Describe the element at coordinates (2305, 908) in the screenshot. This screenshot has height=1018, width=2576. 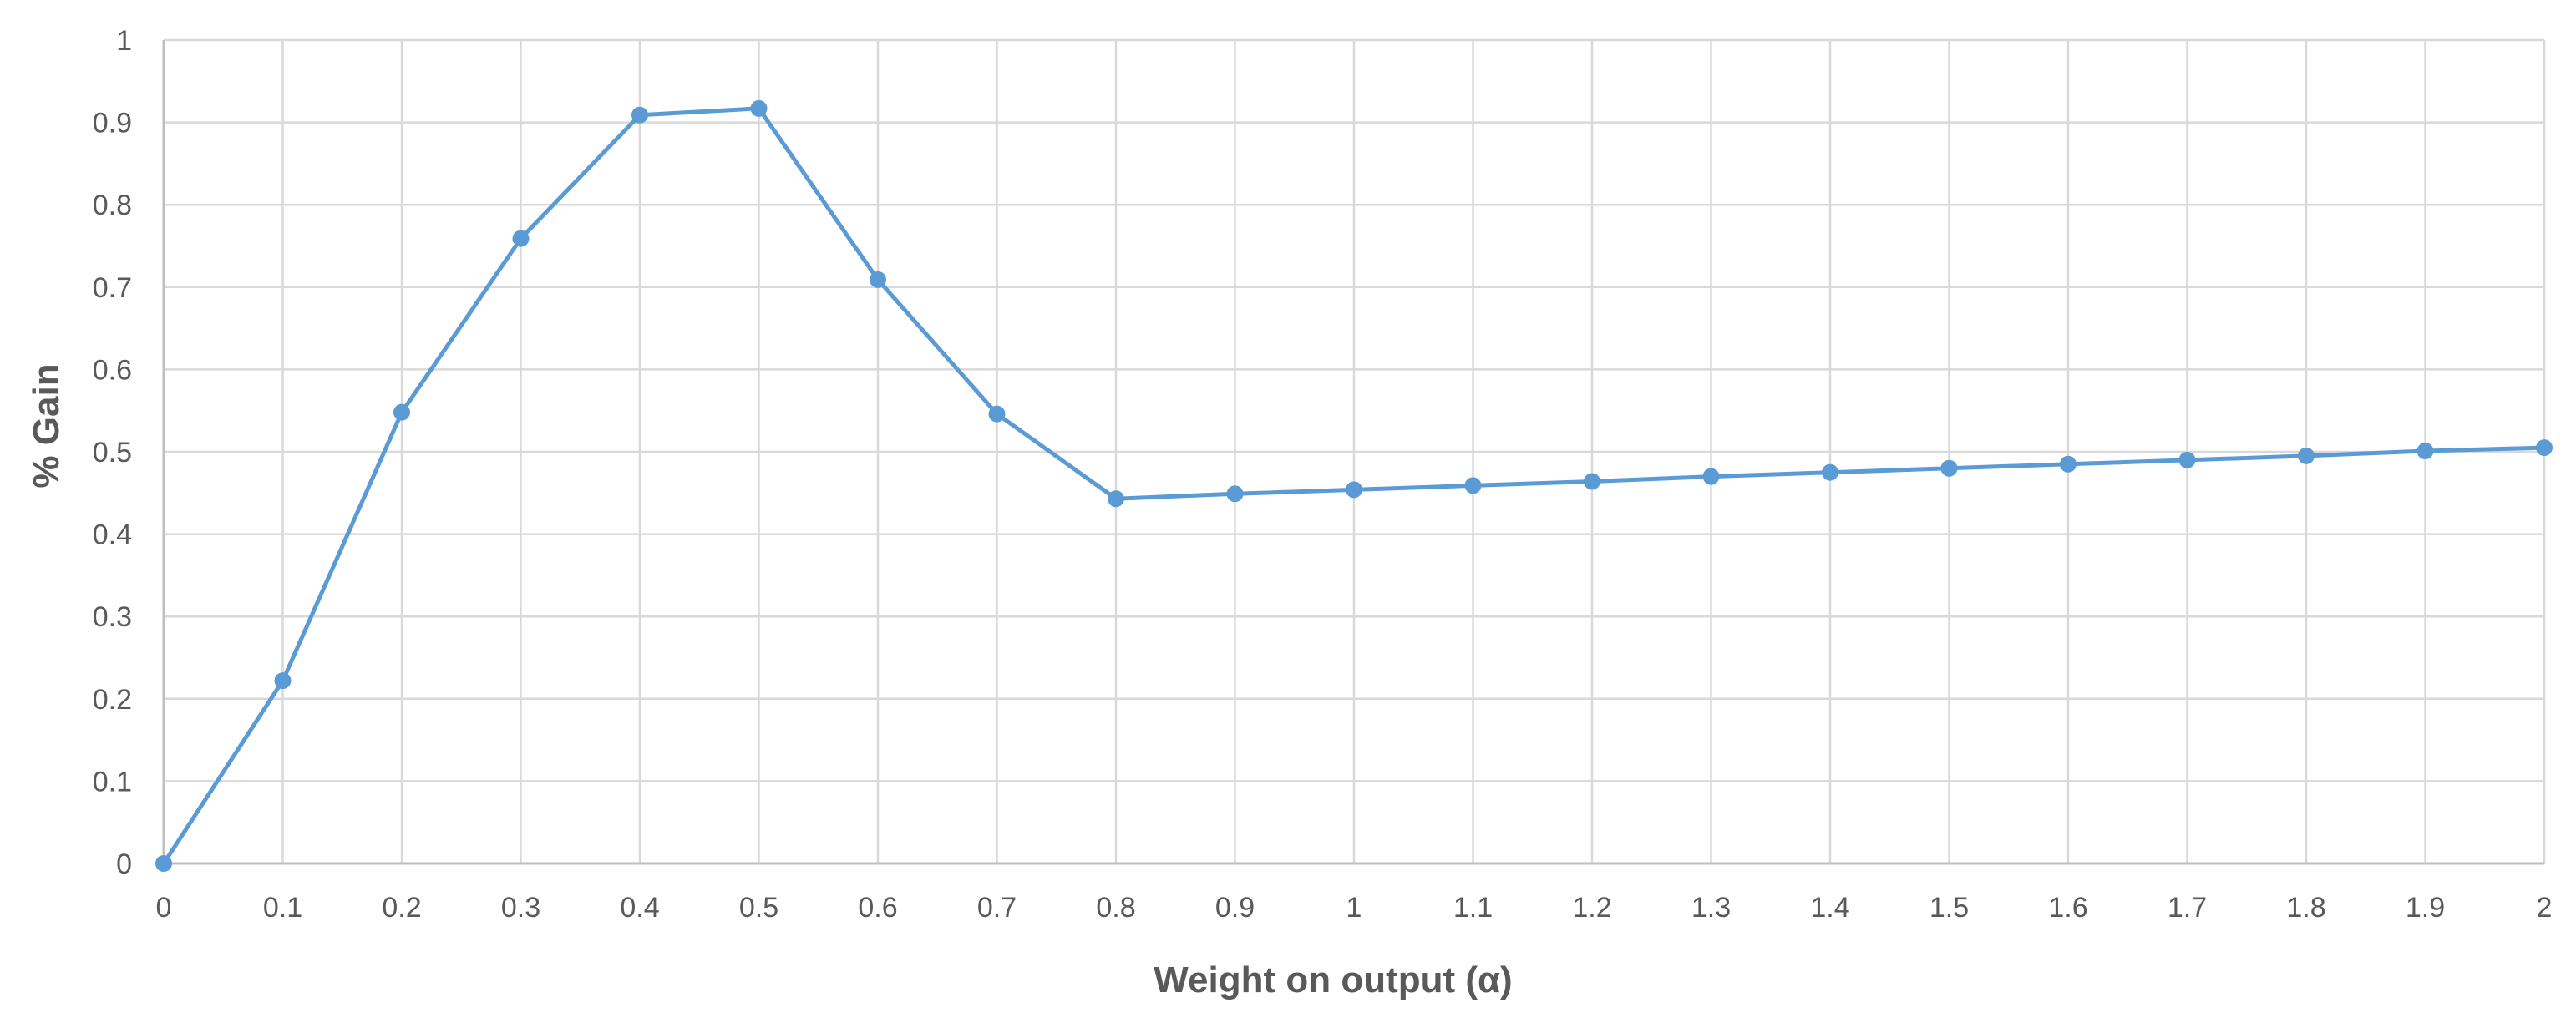
I see `x-tick-label: 1.8` at that location.